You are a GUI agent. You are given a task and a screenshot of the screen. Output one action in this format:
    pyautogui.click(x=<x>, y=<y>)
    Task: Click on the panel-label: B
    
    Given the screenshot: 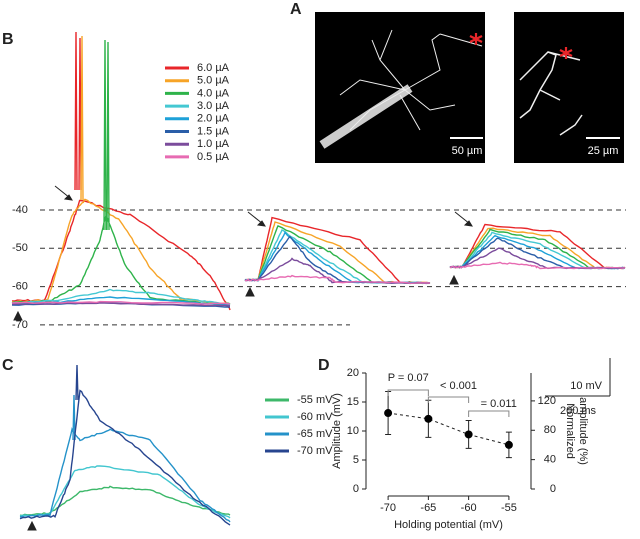 What is the action you would take?
    pyautogui.click(x=8, y=39)
    